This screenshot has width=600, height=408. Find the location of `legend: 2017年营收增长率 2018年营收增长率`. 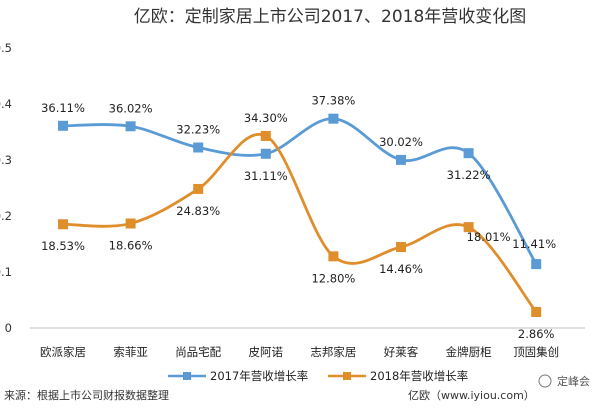

legend: 2017年营收增长率 2018年营收增长率 is located at coordinates (318, 376).